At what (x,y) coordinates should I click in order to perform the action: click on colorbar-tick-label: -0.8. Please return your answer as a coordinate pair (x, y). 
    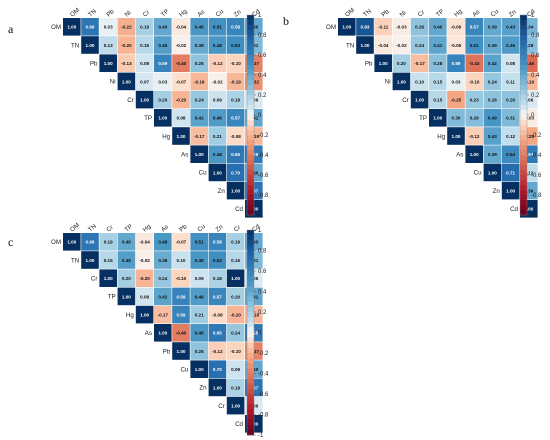
    Looking at the image, I should click on (263, 196).